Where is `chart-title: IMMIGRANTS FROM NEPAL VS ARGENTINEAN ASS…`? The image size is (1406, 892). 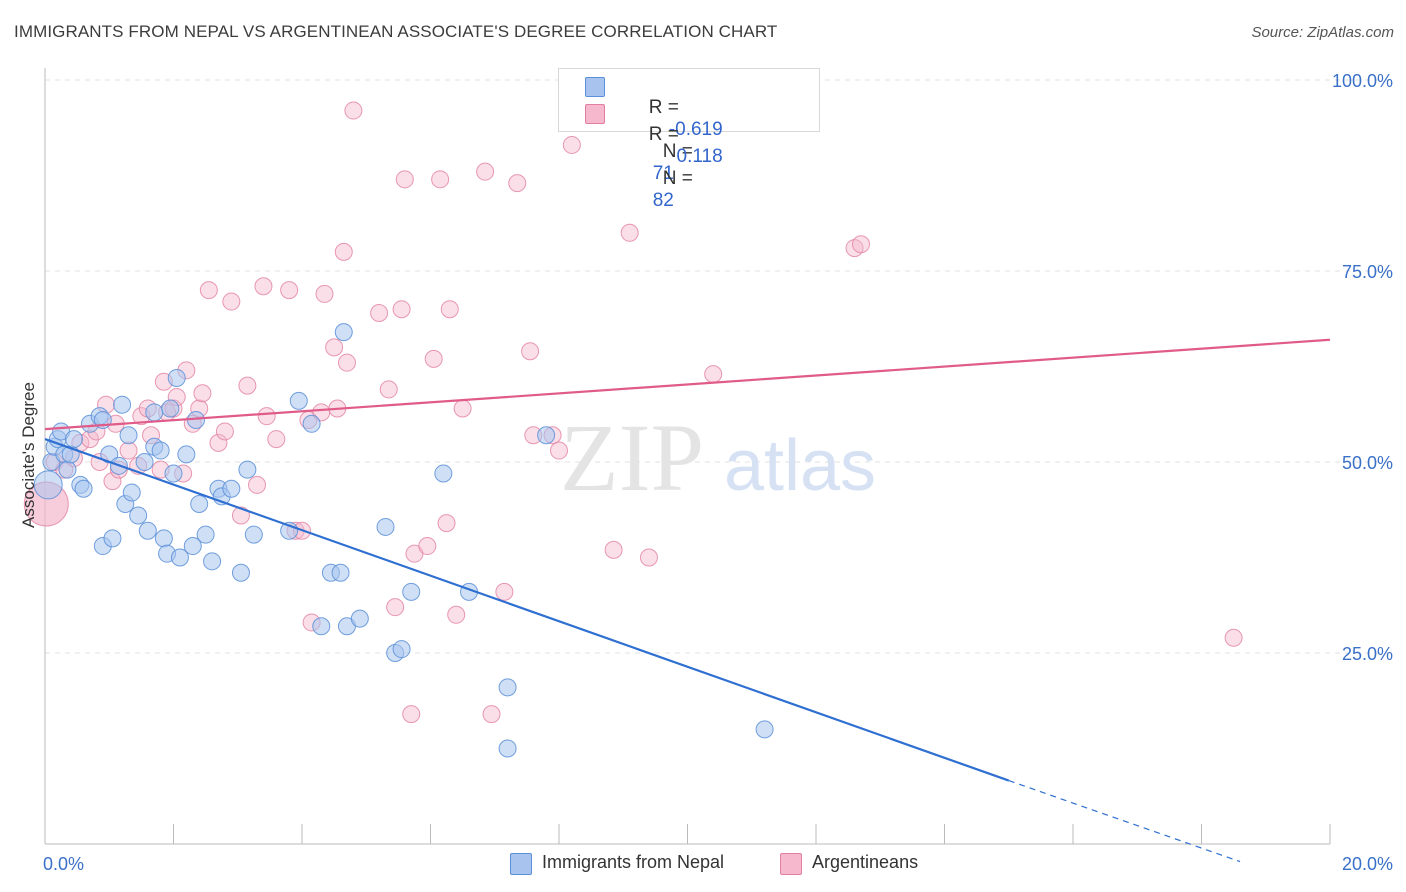 chart-title: IMMIGRANTS FROM NEPAL VS ARGENTINEAN ASS… is located at coordinates (396, 31).